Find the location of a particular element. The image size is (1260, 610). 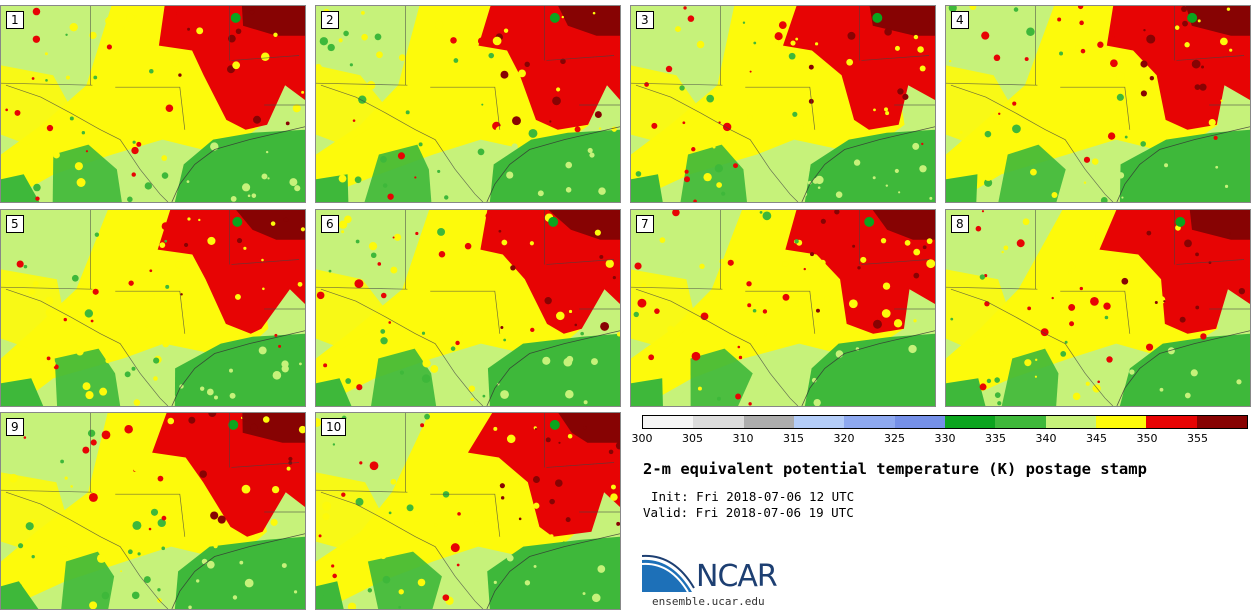

colorbar-tick-label: 310 is located at coordinates (743, 438).